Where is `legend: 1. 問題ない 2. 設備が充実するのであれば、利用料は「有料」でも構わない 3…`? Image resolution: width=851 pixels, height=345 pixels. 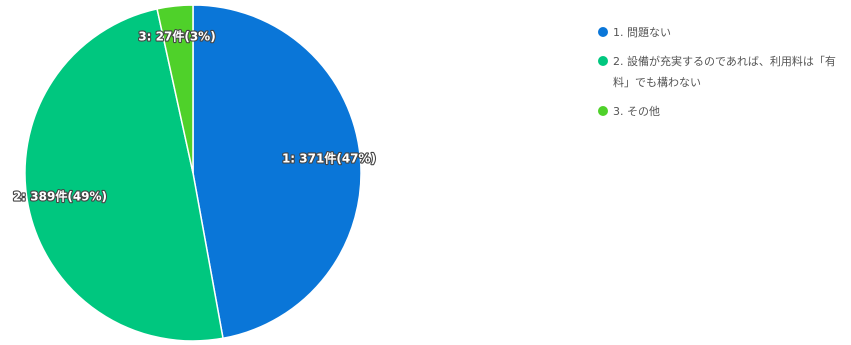
legend: 1. 問題ない 2. 設備が充実するのであれば、利用料は「有料」でも構わない 3… is located at coordinates (723, 76).